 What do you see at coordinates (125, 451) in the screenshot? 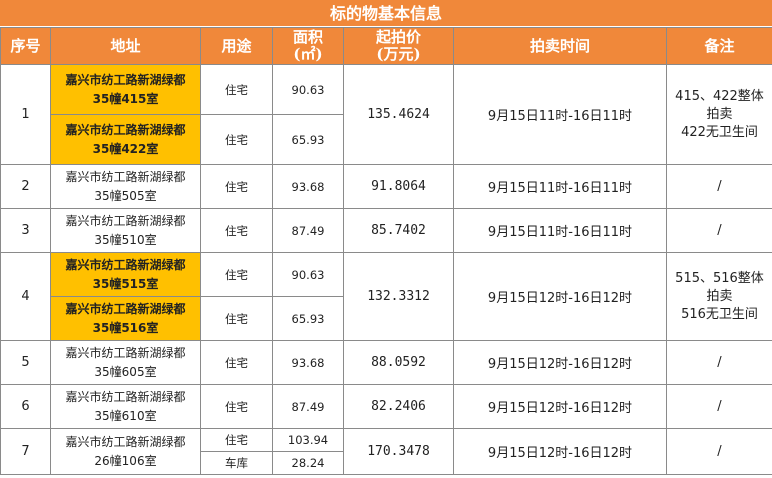
I see `address-cell: 嘉兴市纺工路新湖绿都 26幢106室` at bounding box center [125, 451].